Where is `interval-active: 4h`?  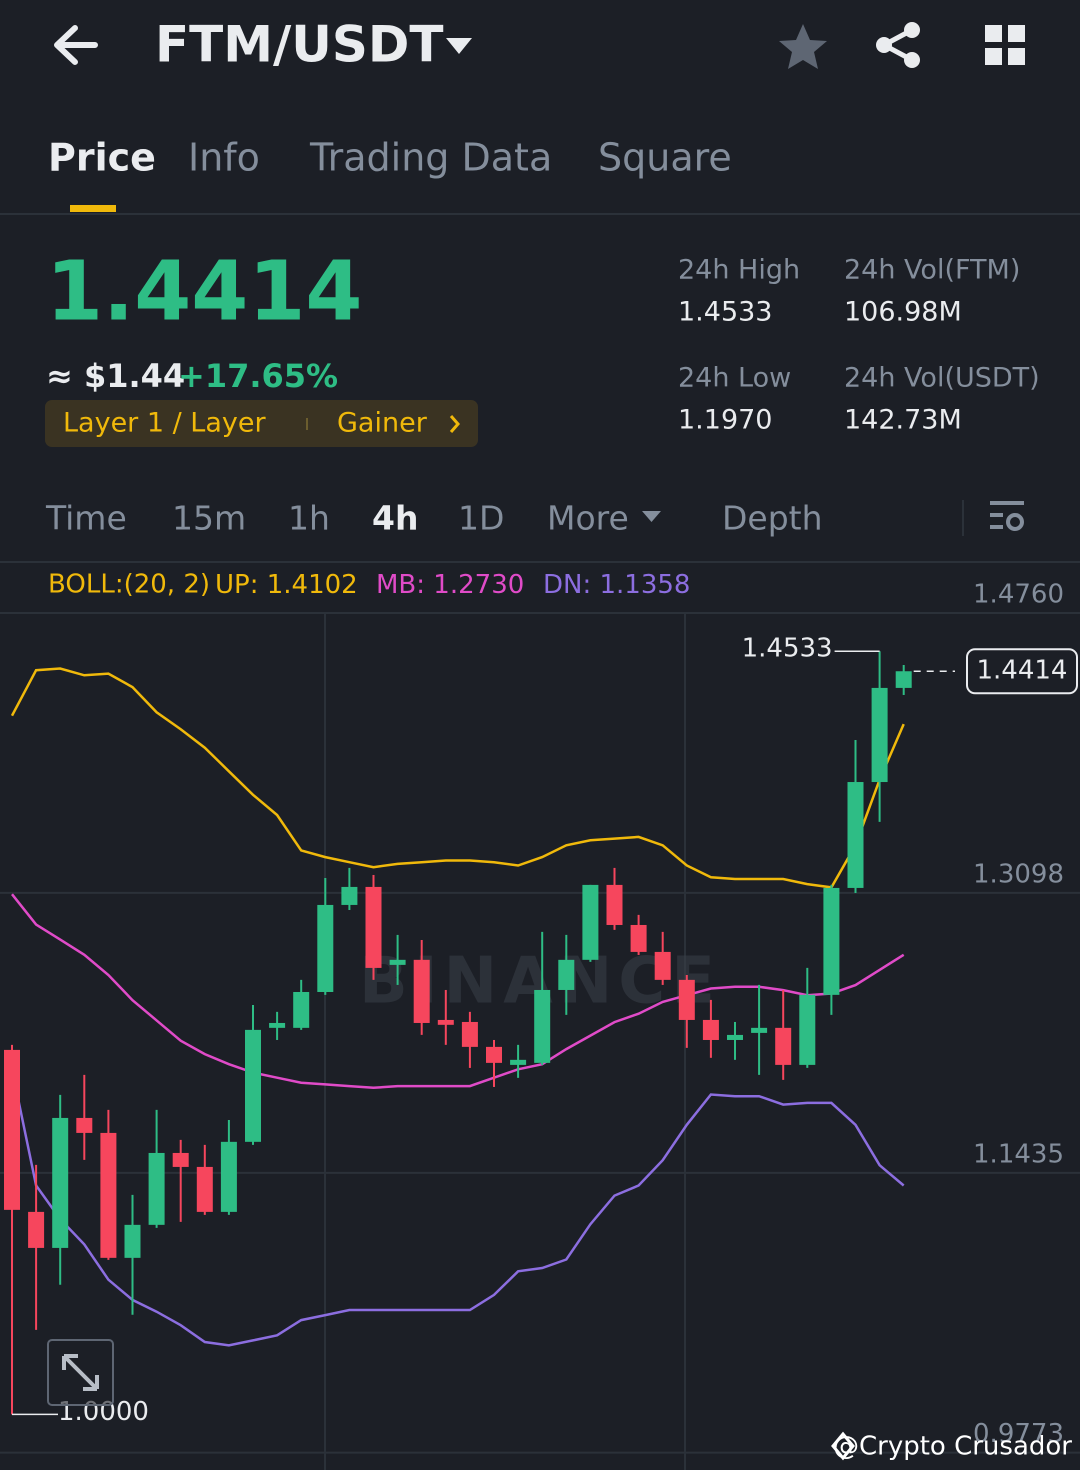
interval-active: 4h is located at coordinates (395, 518).